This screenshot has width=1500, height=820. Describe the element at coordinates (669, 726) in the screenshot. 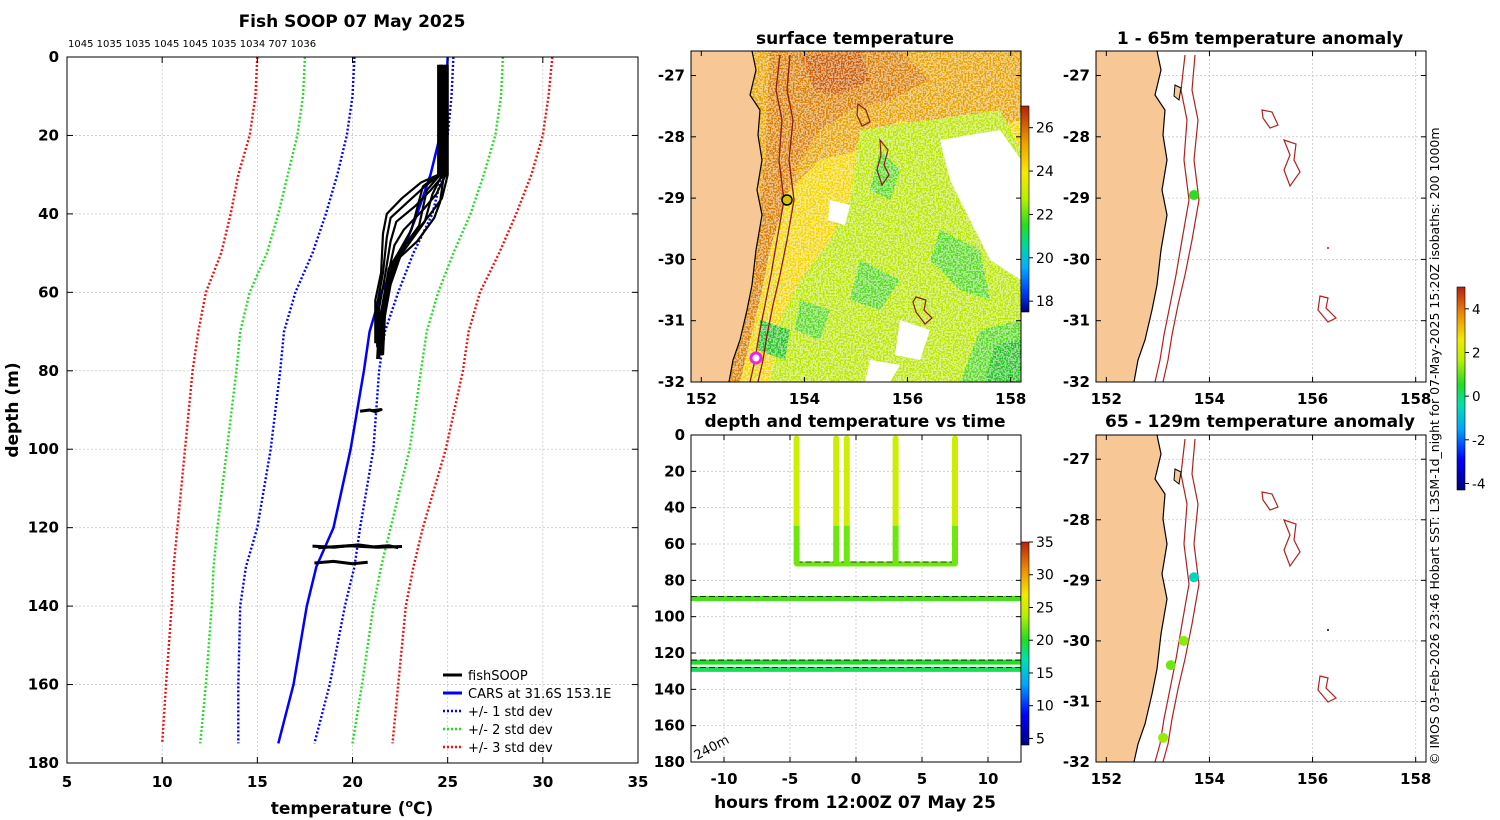

I see `depth-time-y-tick-label: 160` at that location.